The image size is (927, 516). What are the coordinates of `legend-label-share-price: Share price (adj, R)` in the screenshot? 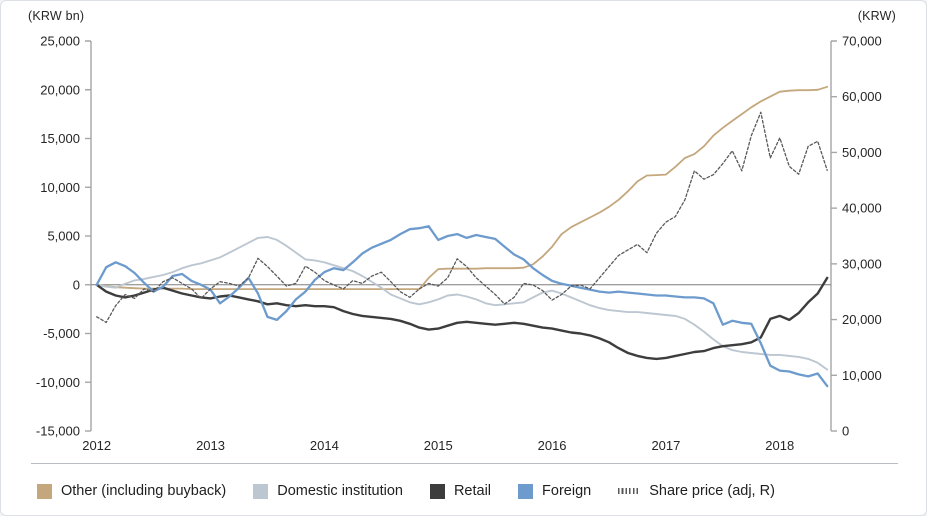 It's located at (712, 491).